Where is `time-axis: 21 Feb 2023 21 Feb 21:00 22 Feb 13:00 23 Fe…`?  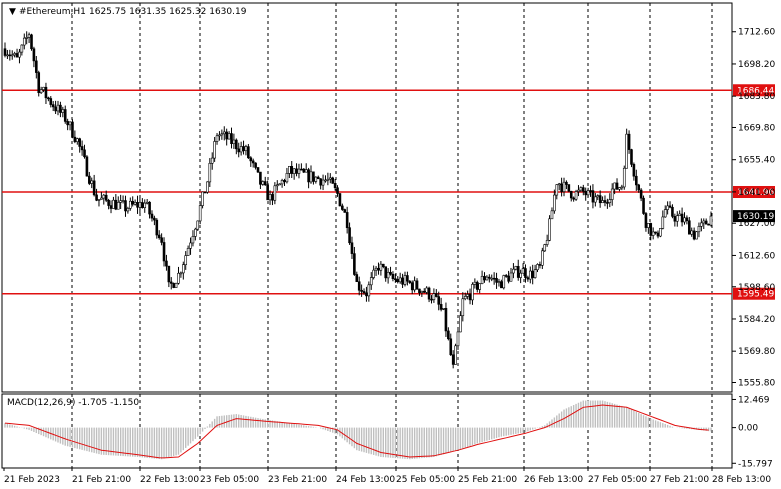
time-axis: 21 Feb 2023 21 Feb 21:00 22 Feb 13:00 23 Fe… is located at coordinates (387, 476).